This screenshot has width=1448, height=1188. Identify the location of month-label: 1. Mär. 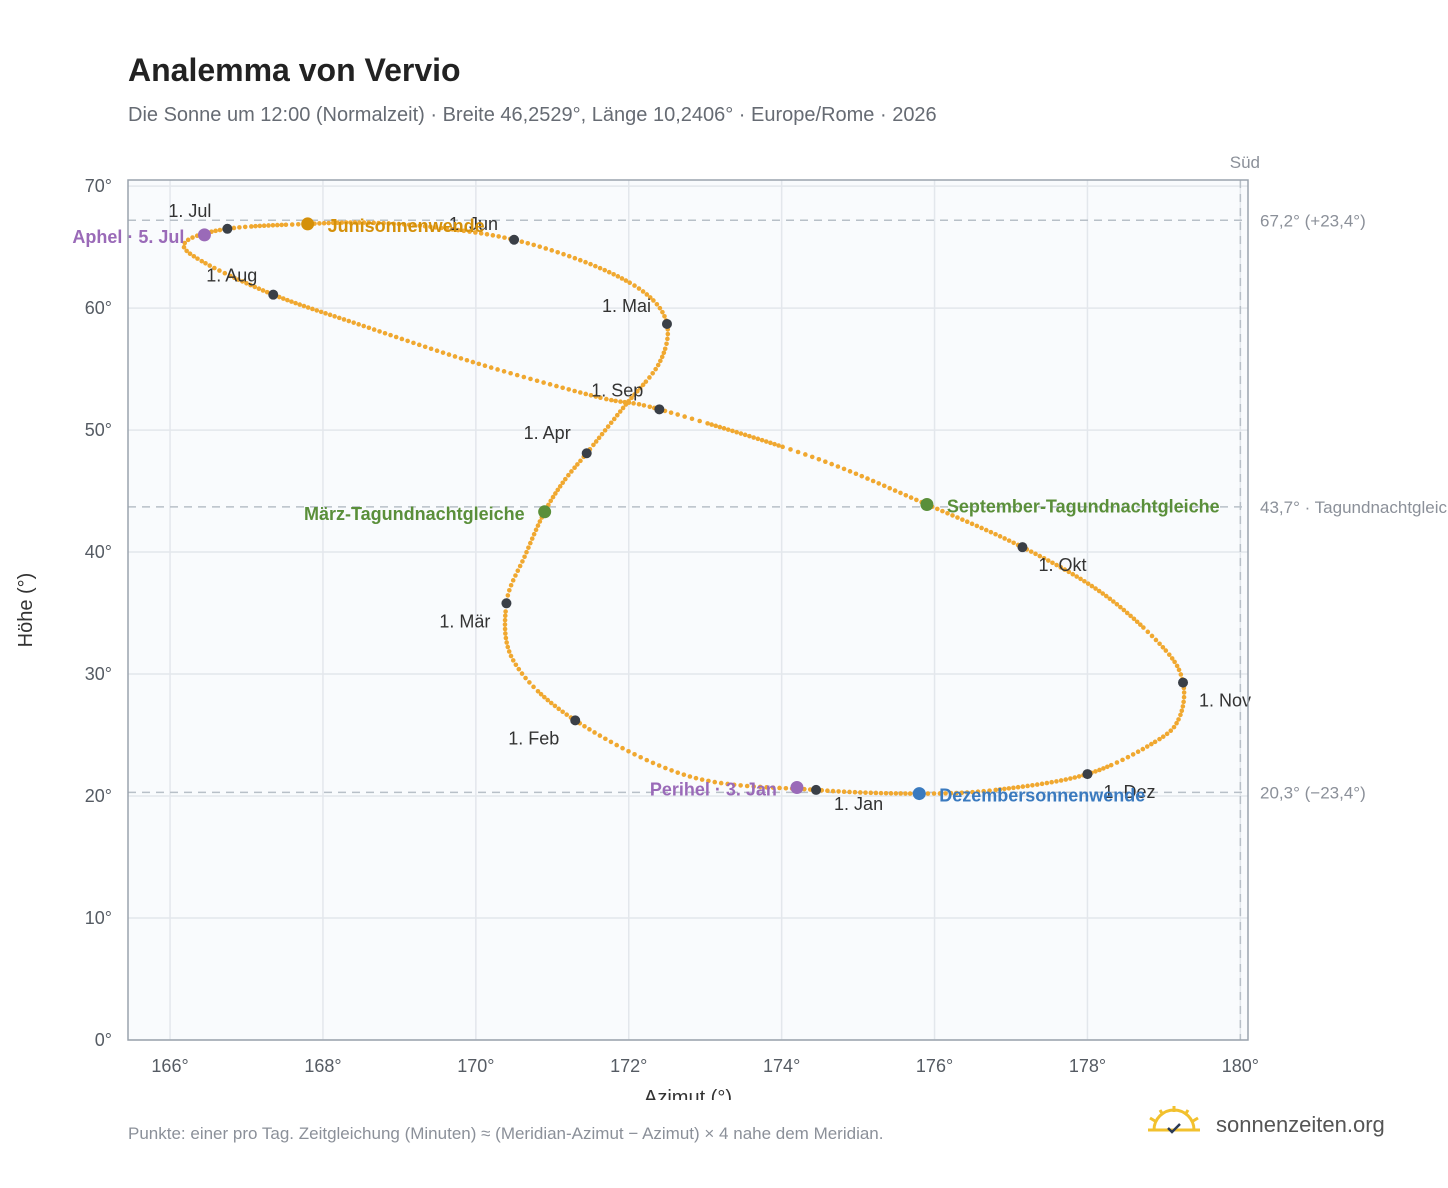
(464, 621).